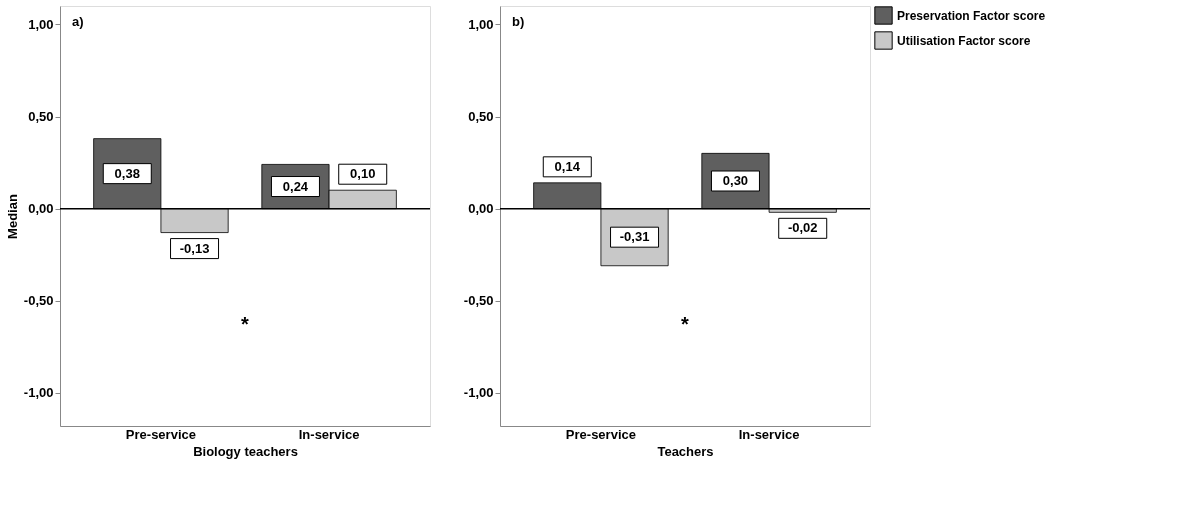 The height and width of the screenshot is (513, 1177). I want to click on data-label: -0,13, so click(194, 248).